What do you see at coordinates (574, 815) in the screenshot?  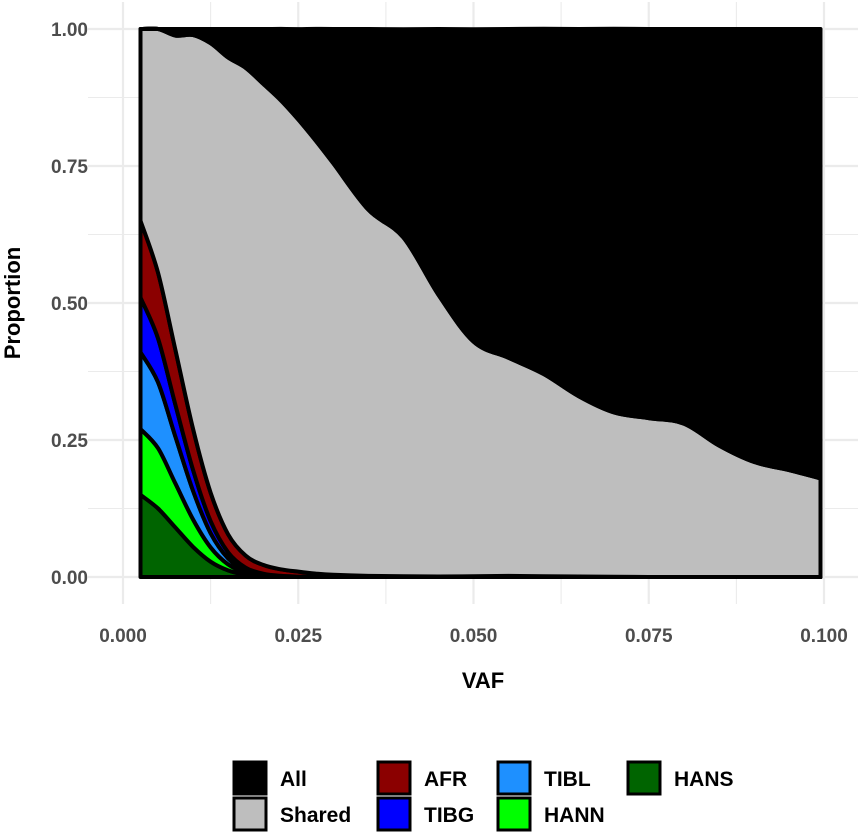 I see `legend-label-hann: HANN` at bounding box center [574, 815].